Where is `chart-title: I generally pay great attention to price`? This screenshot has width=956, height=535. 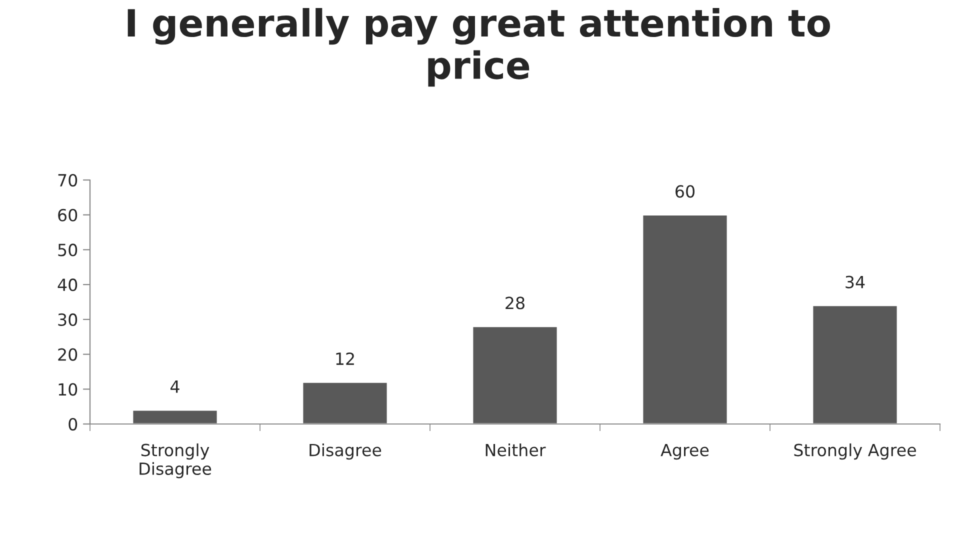 chart-title: I generally pay great attention to price is located at coordinates (479, 47).